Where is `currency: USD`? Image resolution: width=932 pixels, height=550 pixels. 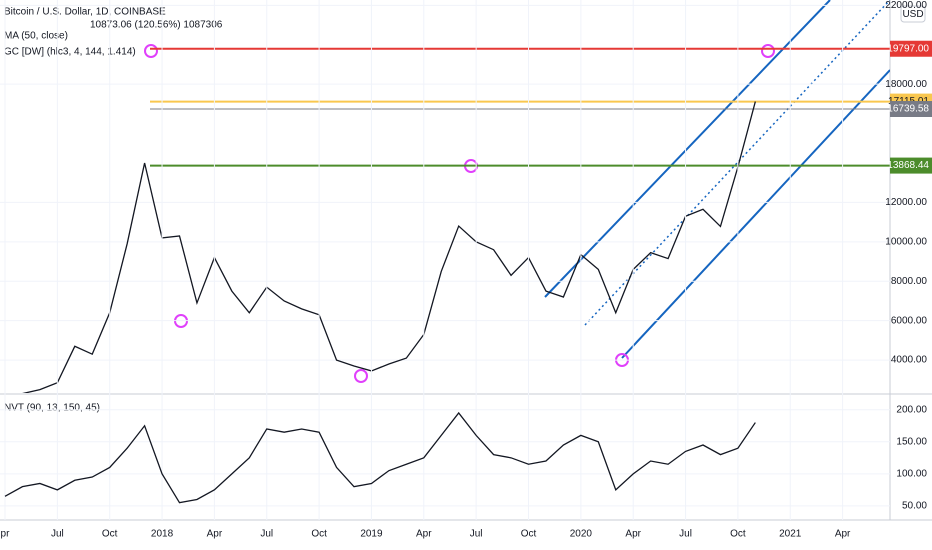
currency: USD is located at coordinates (912, 14).